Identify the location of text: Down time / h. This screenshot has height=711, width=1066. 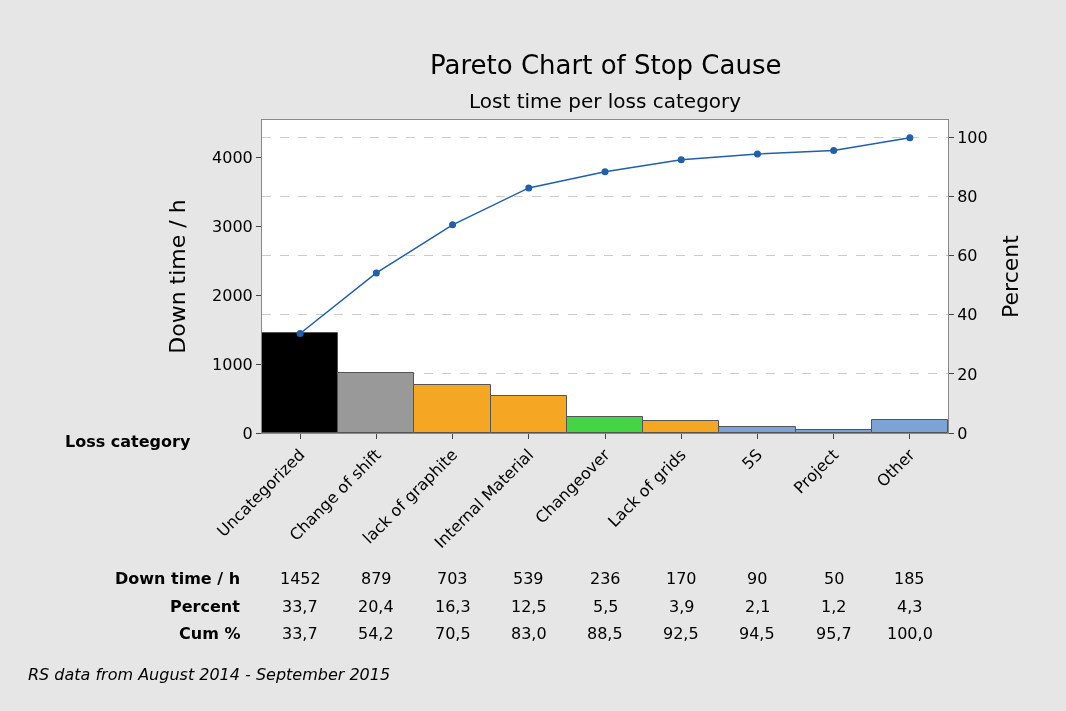
(178, 578).